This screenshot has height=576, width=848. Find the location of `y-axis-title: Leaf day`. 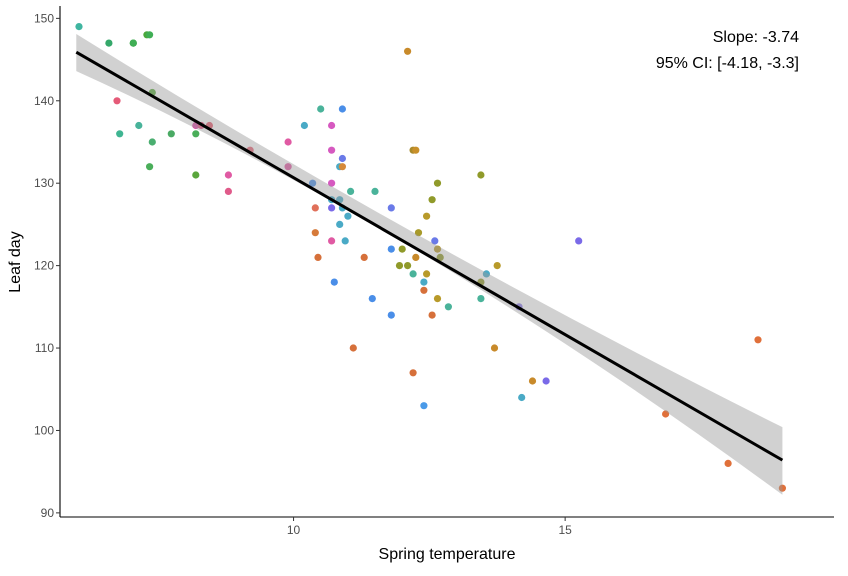

y-axis-title: Leaf day is located at coordinates (15, 261).